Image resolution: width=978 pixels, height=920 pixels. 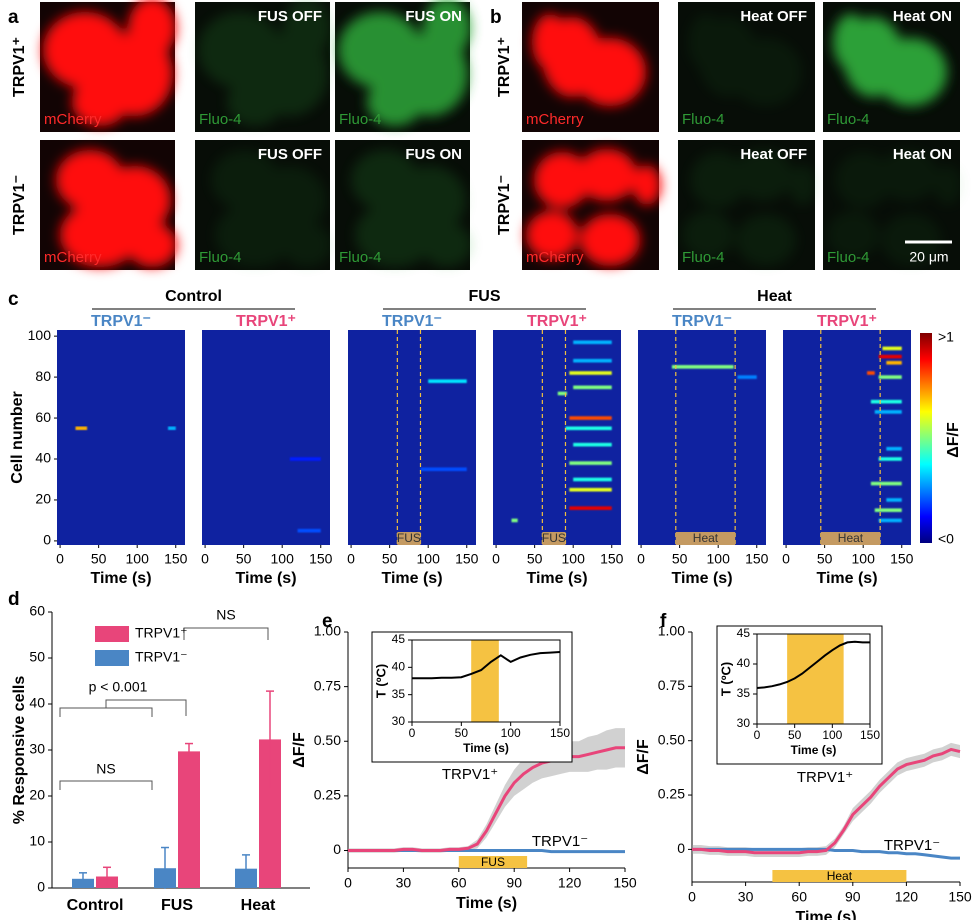 I want to click on y-tick-label: 0.25, so click(x=671, y=794).